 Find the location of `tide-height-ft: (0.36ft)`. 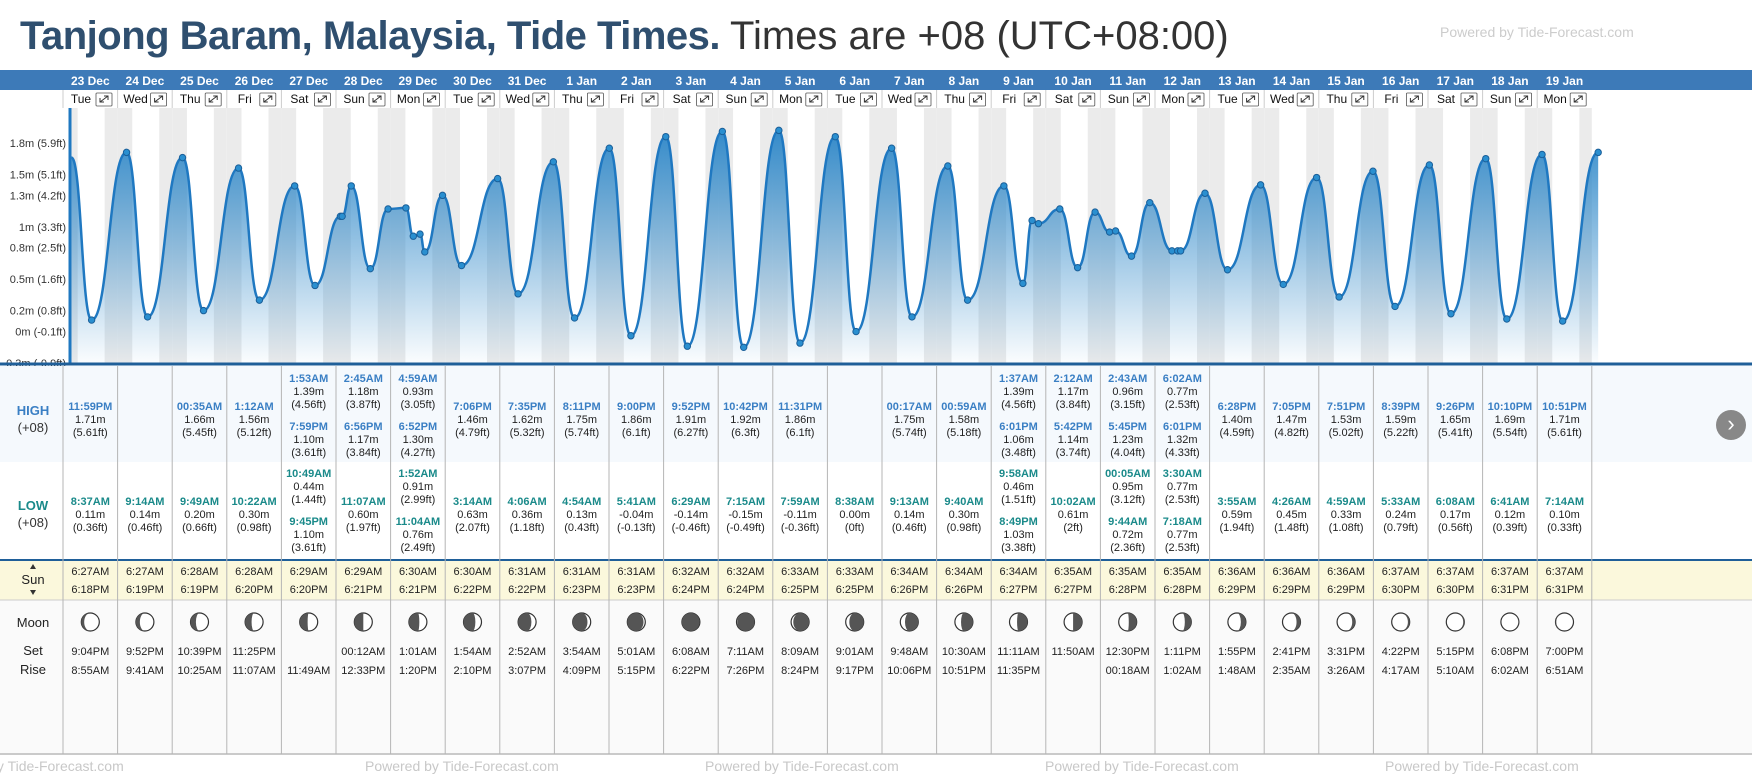

tide-height-ft: (0.36ft) is located at coordinates (90, 528).